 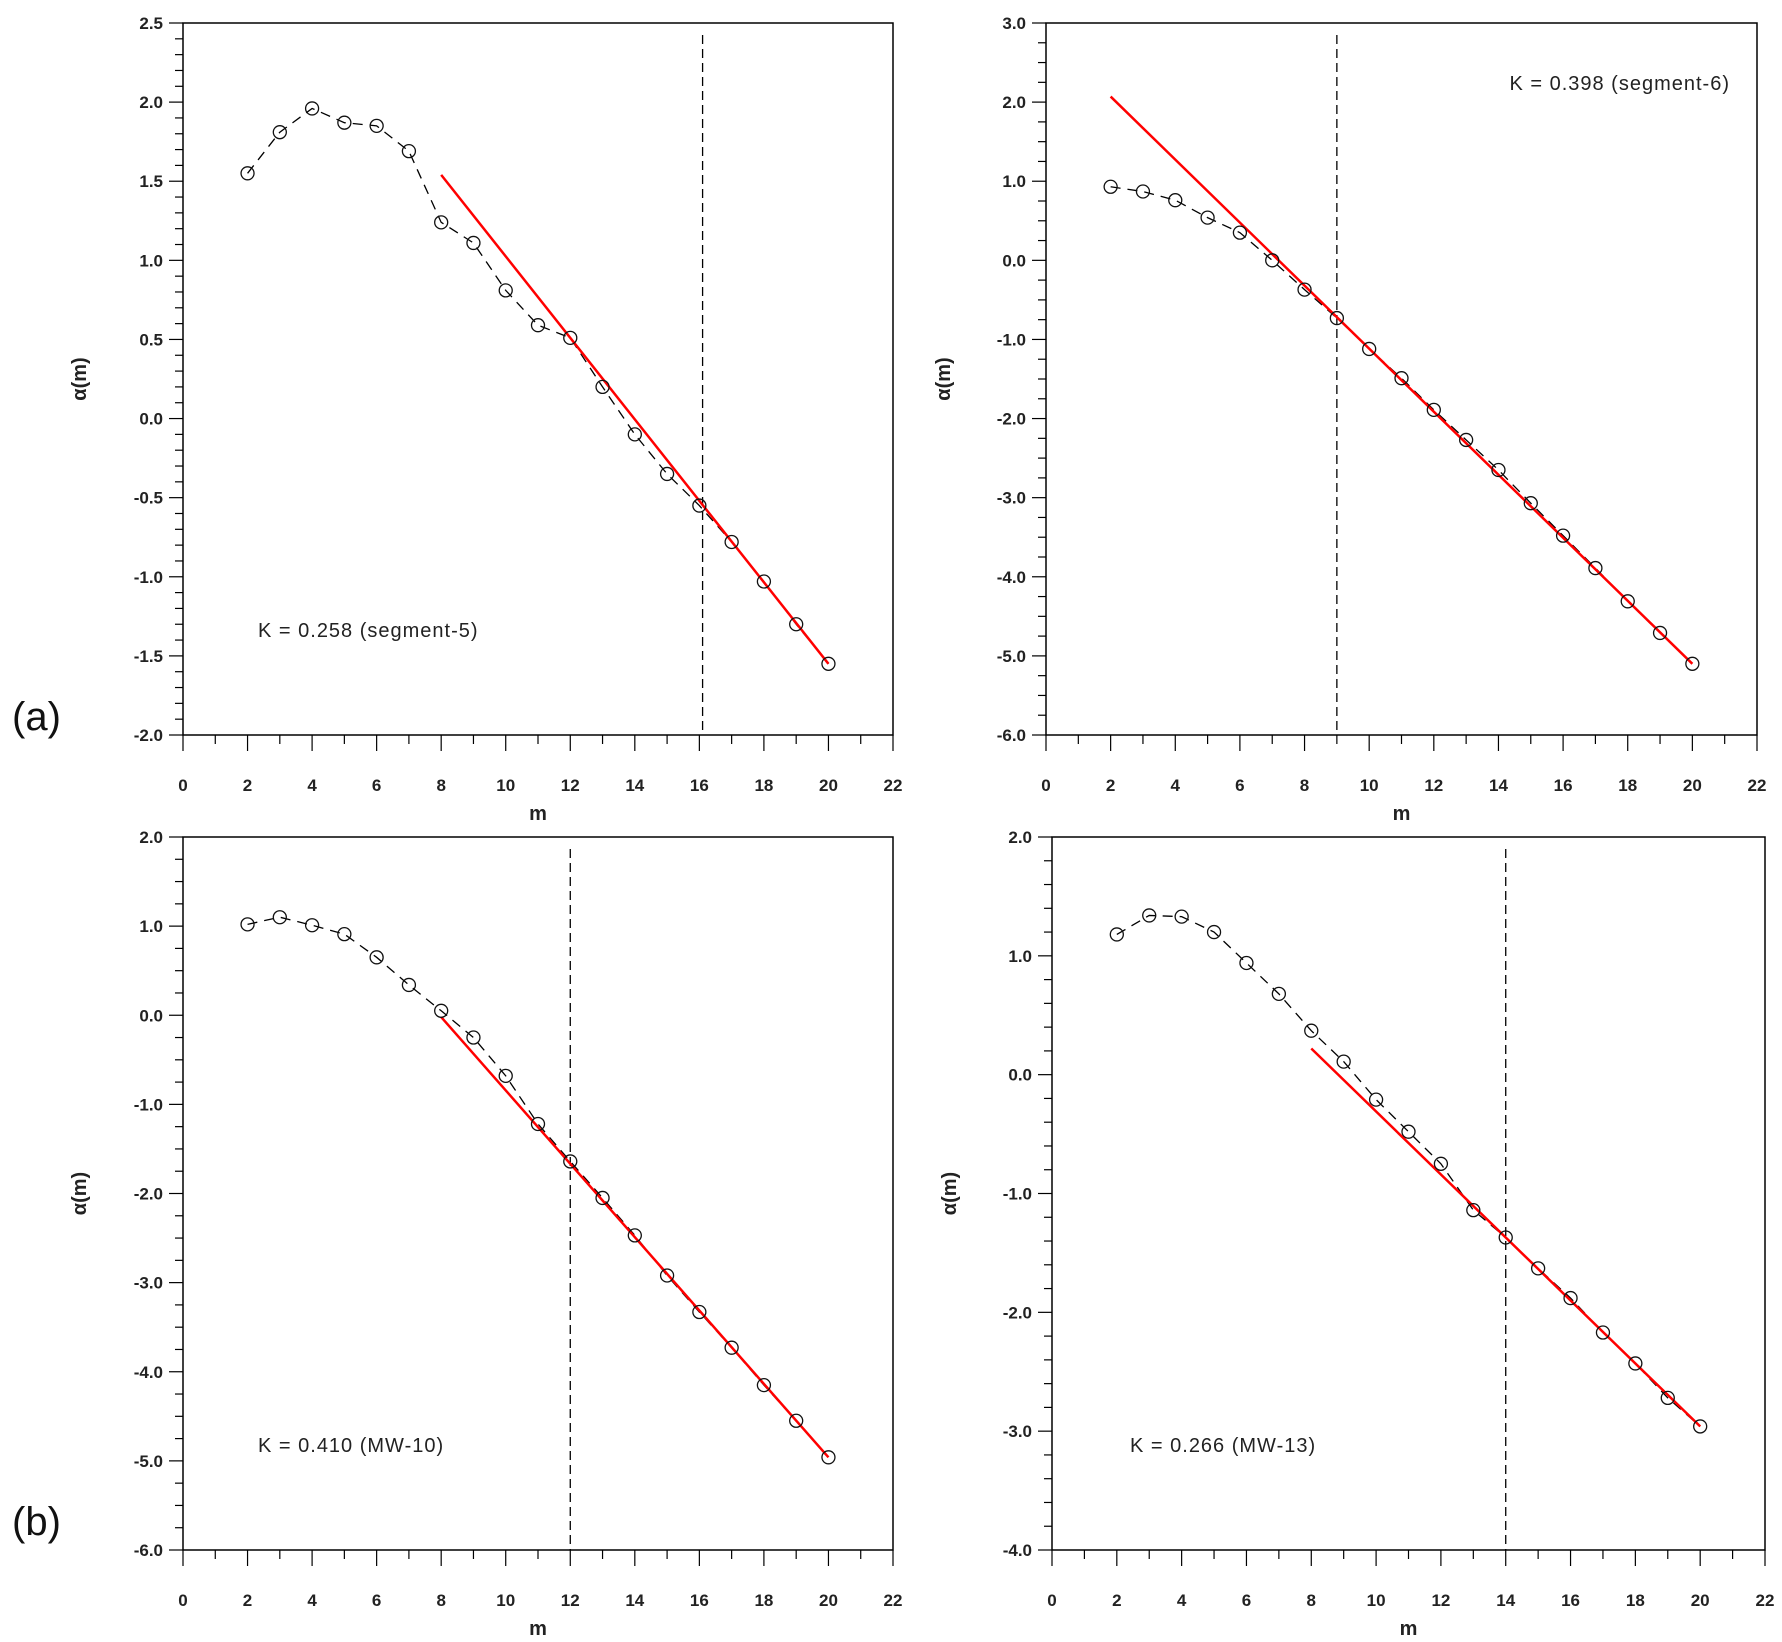 I want to click on y-tick-label: -1.5, so click(x=148, y=656).